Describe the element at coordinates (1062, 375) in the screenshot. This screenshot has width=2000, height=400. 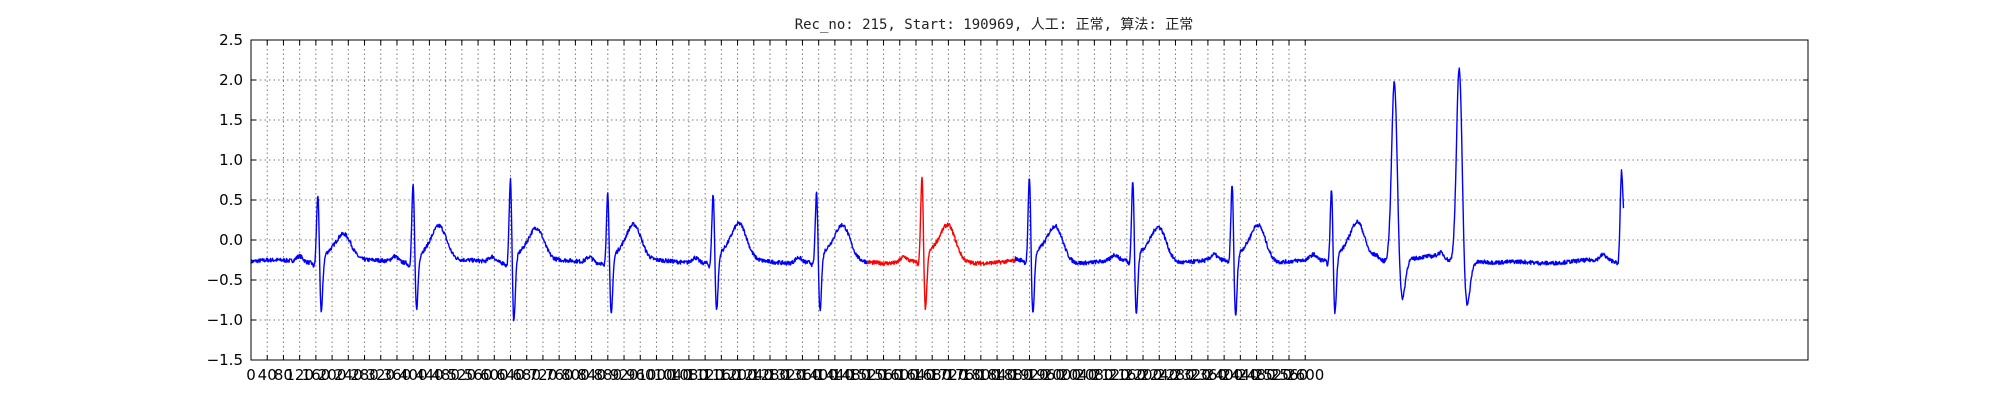
I see `x-tick-label: 2000` at that location.